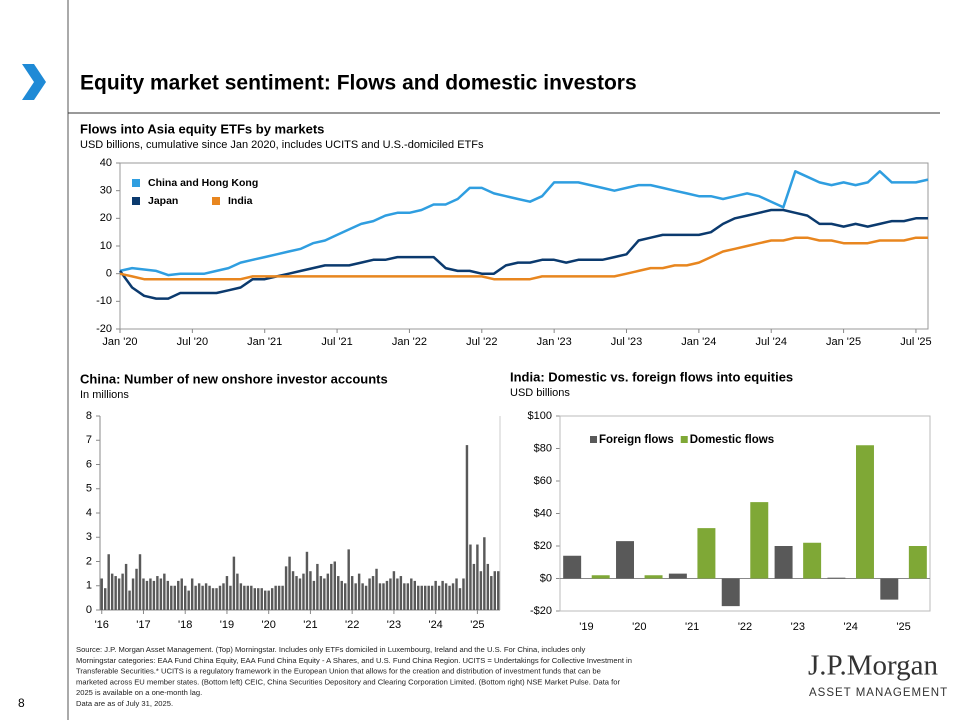 The image size is (960, 720). What do you see at coordinates (89, 586) in the screenshot?
I see `y-tick-label: 1` at bounding box center [89, 586].